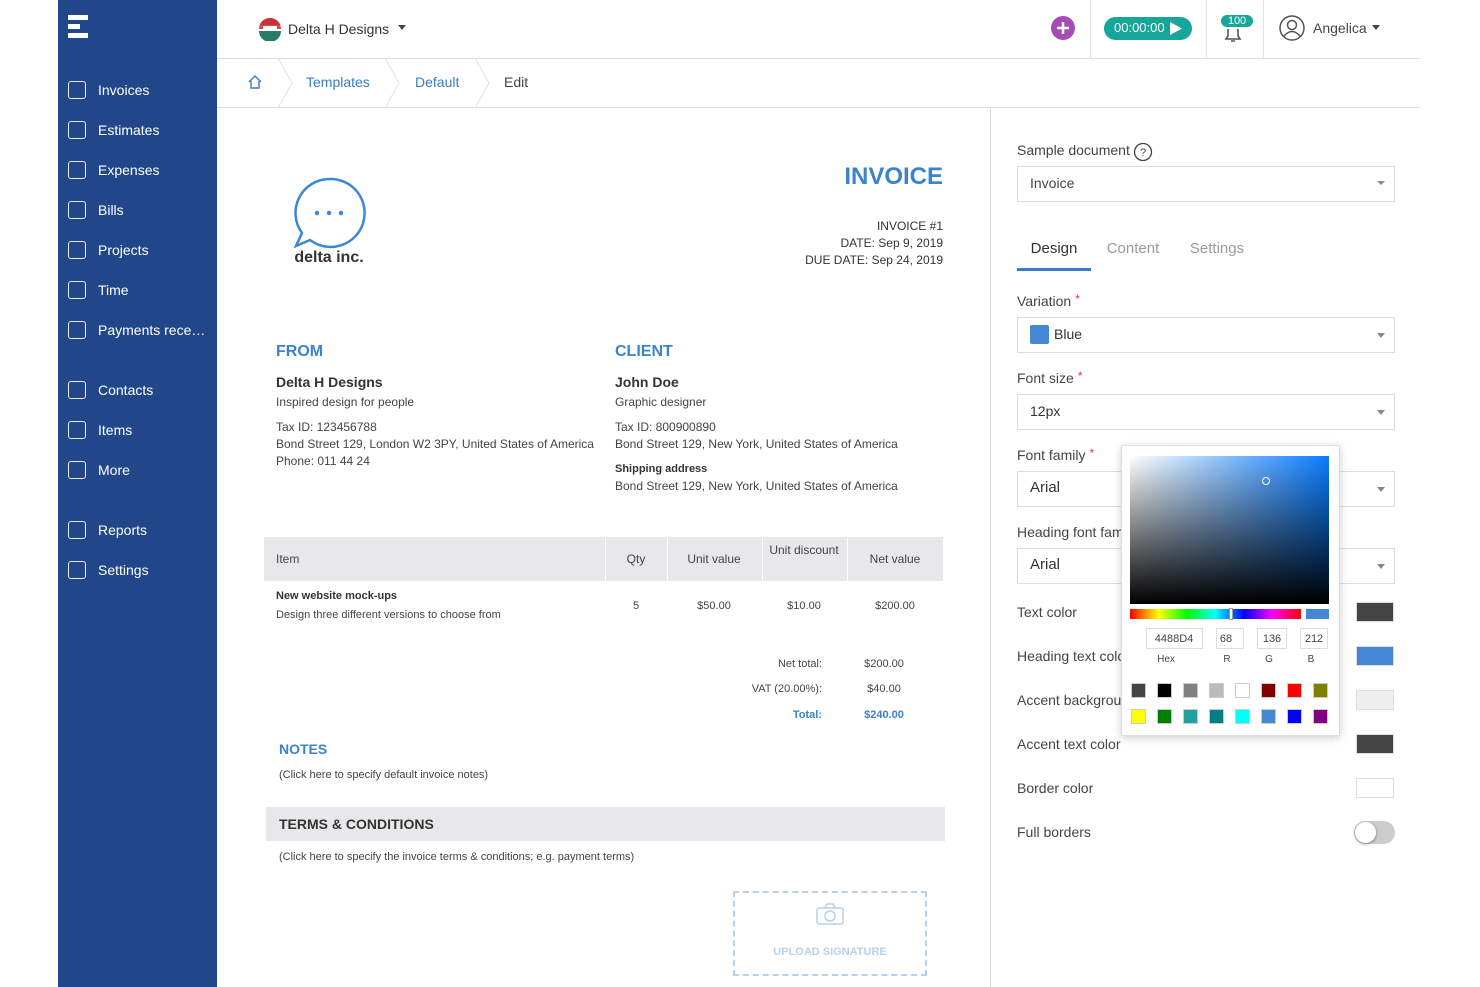  What do you see at coordinates (1206, 184) in the screenshot?
I see `sample-select` at bounding box center [1206, 184].